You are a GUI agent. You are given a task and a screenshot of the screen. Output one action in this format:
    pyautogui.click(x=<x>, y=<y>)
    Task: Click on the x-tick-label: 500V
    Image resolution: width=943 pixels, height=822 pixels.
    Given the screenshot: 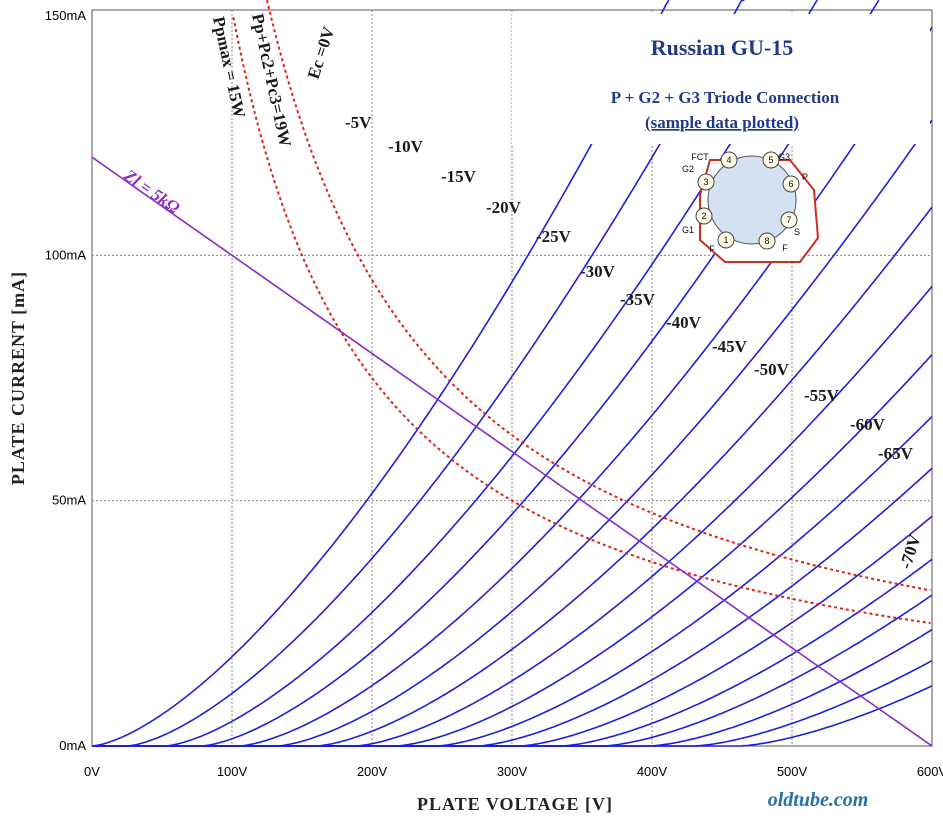 What is the action you would take?
    pyautogui.click(x=792, y=771)
    